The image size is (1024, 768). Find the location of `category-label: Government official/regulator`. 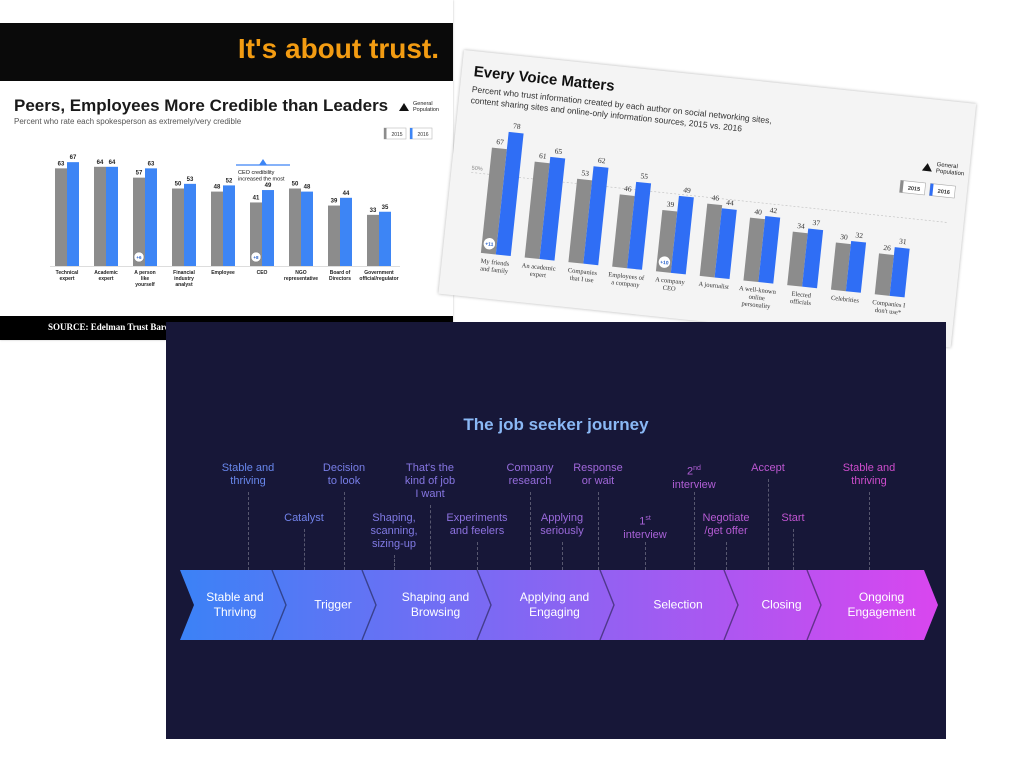

category-label: Government official/regulator is located at coordinates (378, 276).